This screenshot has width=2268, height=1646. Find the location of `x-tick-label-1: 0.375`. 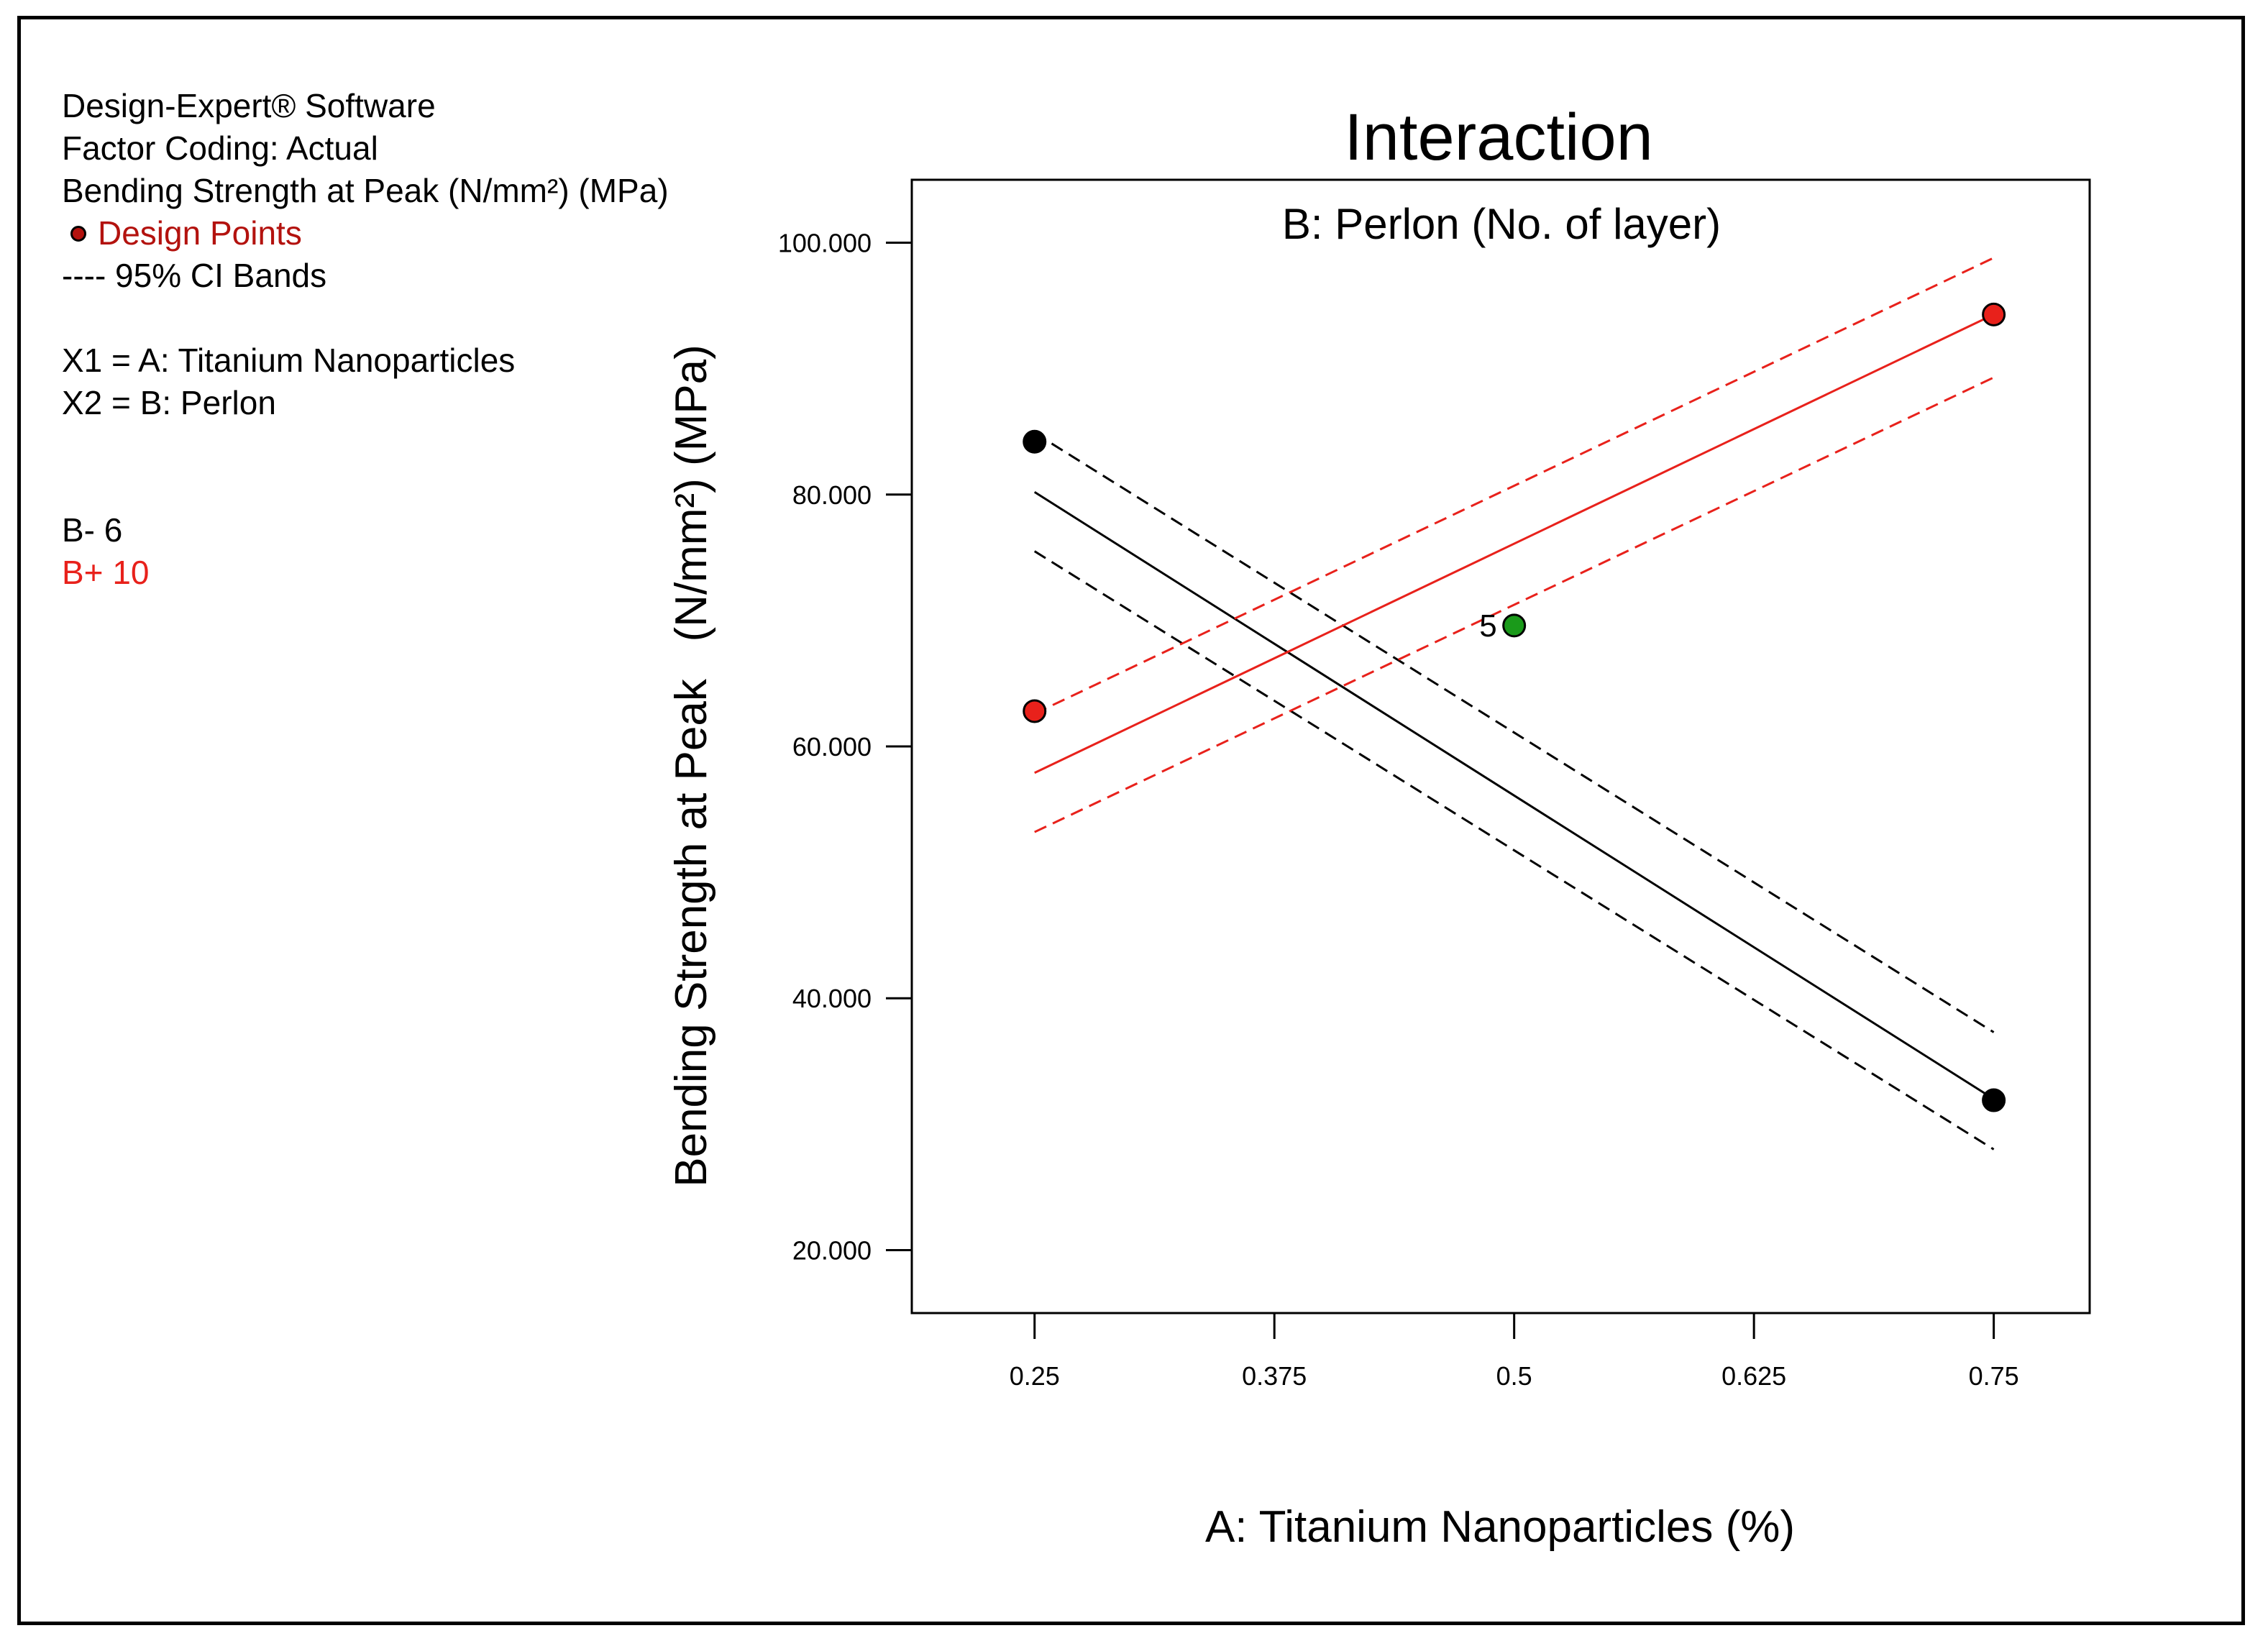

x-tick-label-1: 0.375 is located at coordinates (1274, 1376).